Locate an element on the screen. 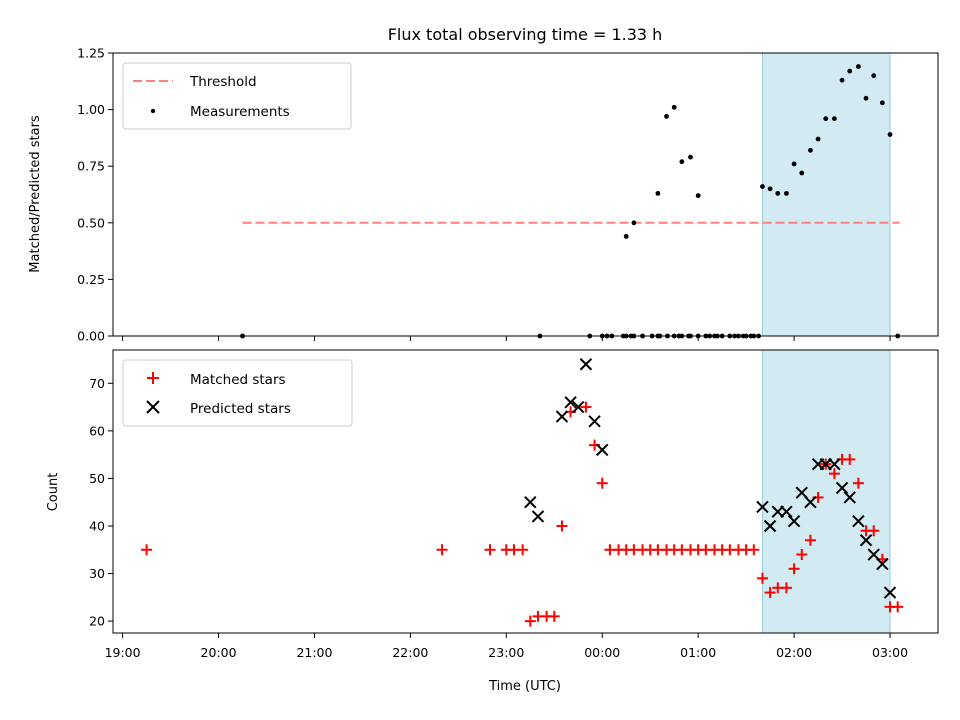 This screenshot has width=960, height=720. x-tick-label: 19:00 is located at coordinates (123, 652).